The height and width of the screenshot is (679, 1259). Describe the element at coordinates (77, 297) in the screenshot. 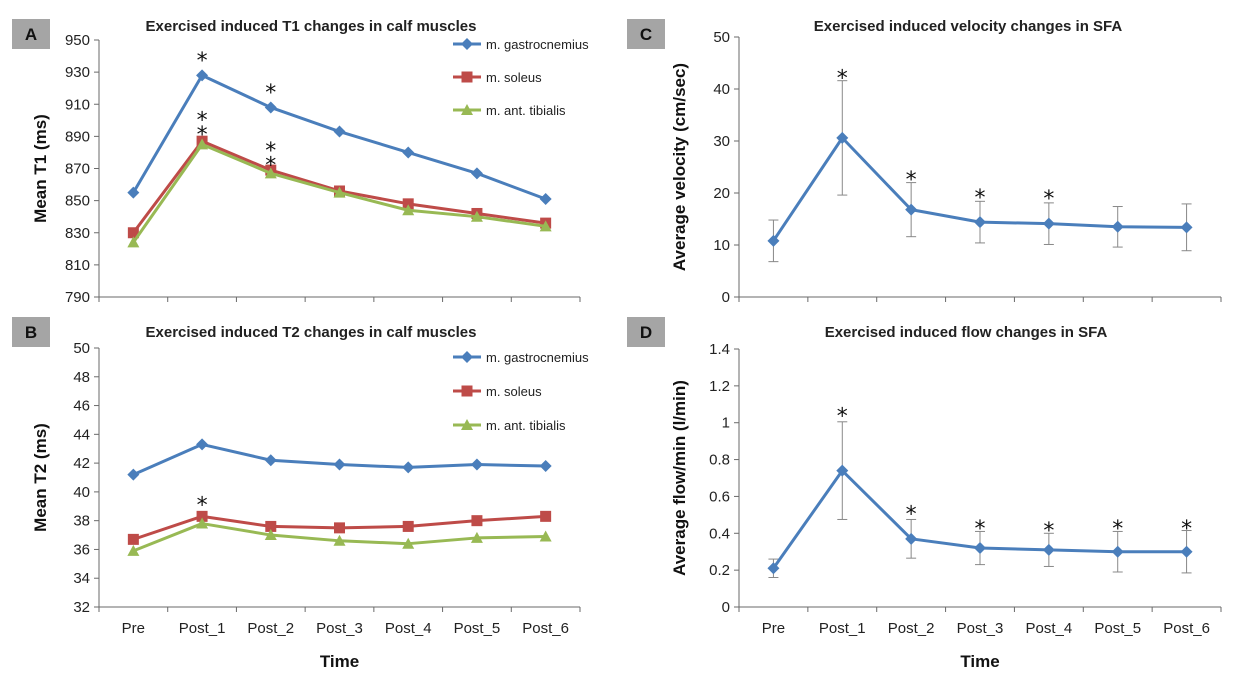

I see `y-tick-label: 790` at that location.